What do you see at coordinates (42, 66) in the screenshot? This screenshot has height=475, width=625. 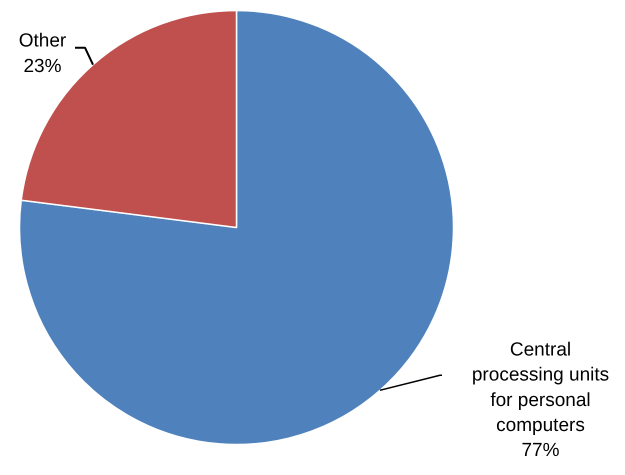 I see `data-label: 23%` at bounding box center [42, 66].